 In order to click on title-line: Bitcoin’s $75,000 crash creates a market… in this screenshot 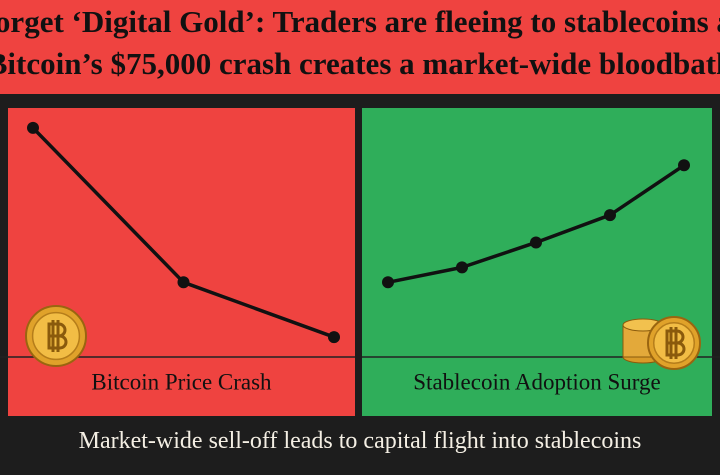, I will do `click(360, 63)`.